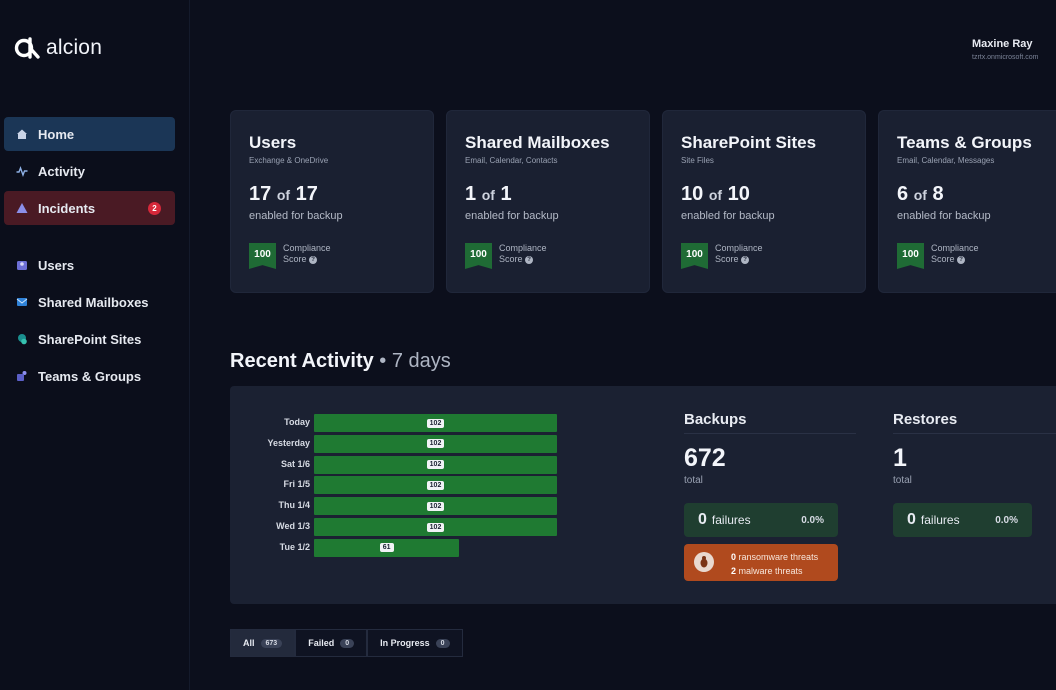 Image resolution: width=1056 pixels, height=690 pixels. What do you see at coordinates (774, 564) in the screenshot?
I see `threat-summary: 0 ransomware threats 2 malware threats` at bounding box center [774, 564].